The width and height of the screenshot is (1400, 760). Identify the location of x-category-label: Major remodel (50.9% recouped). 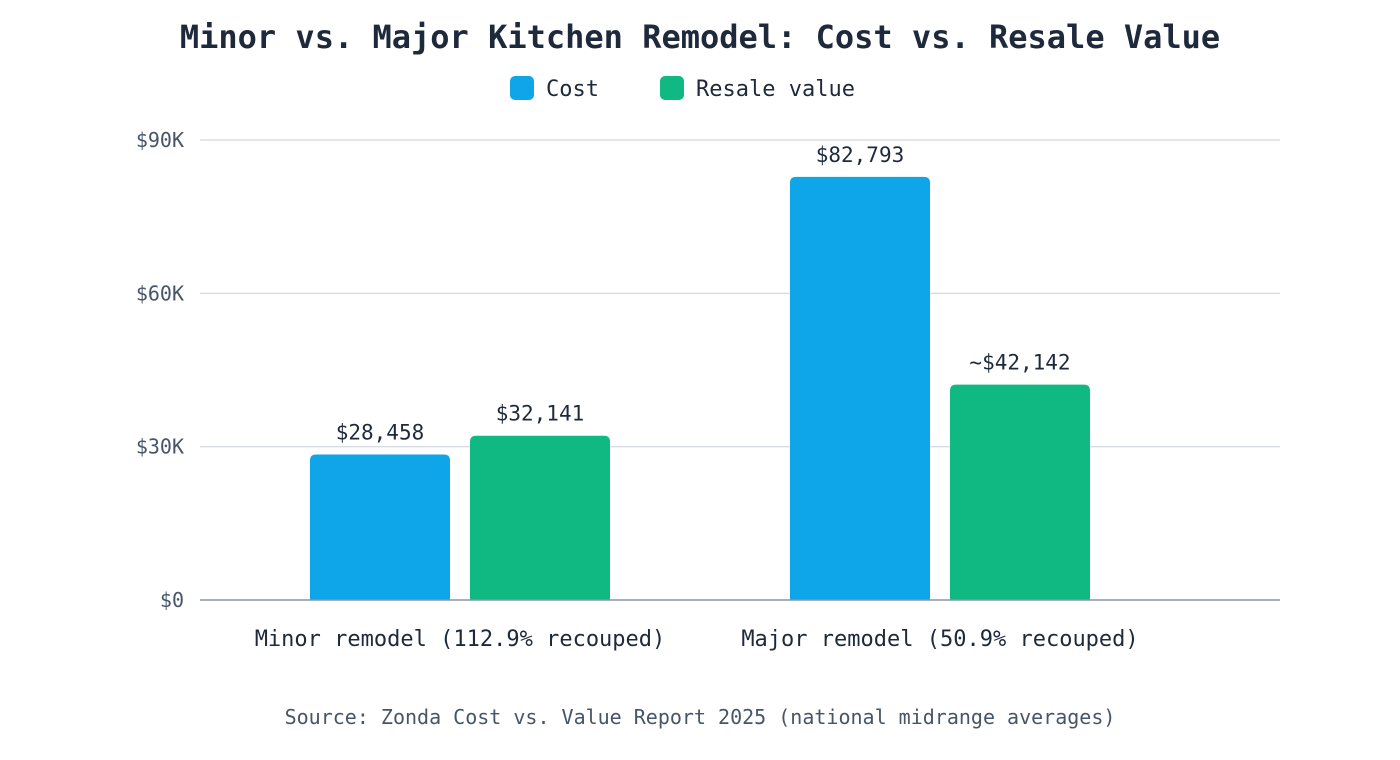
(939, 639).